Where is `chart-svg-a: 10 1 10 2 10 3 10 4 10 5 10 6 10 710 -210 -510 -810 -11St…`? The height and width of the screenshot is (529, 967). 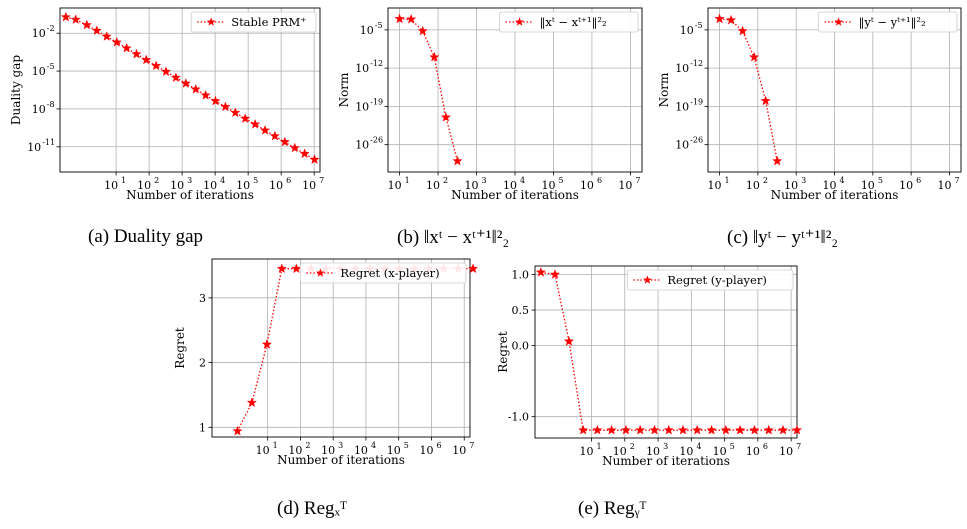
chart-svg-a: 10 1 10 2 10 3 10 4 10 5 10 6 10 710 -210 -510 -810 -11St… is located at coordinates (166, 104).